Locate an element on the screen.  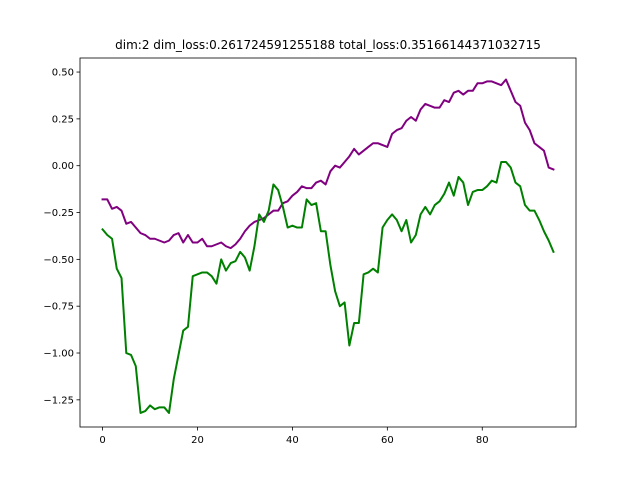
y-tick-label: −1.00 is located at coordinates (58, 354).